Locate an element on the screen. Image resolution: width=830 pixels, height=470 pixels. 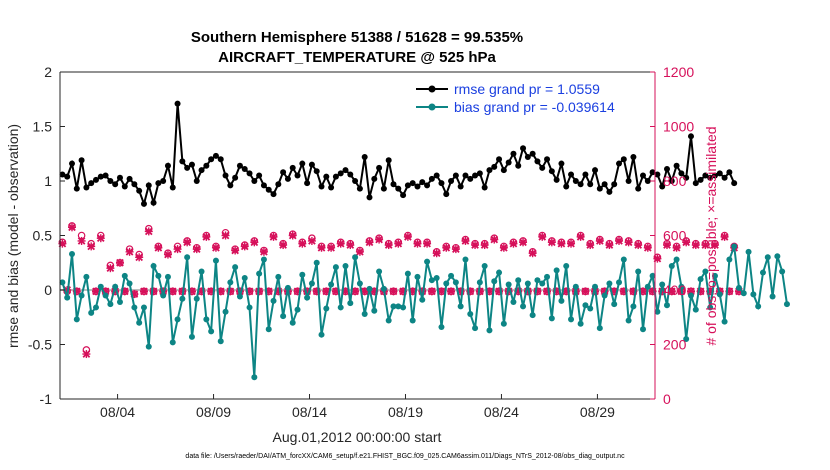
x-axis-label: Aug.01,2012 00:00:00 start is located at coordinates (357, 437).